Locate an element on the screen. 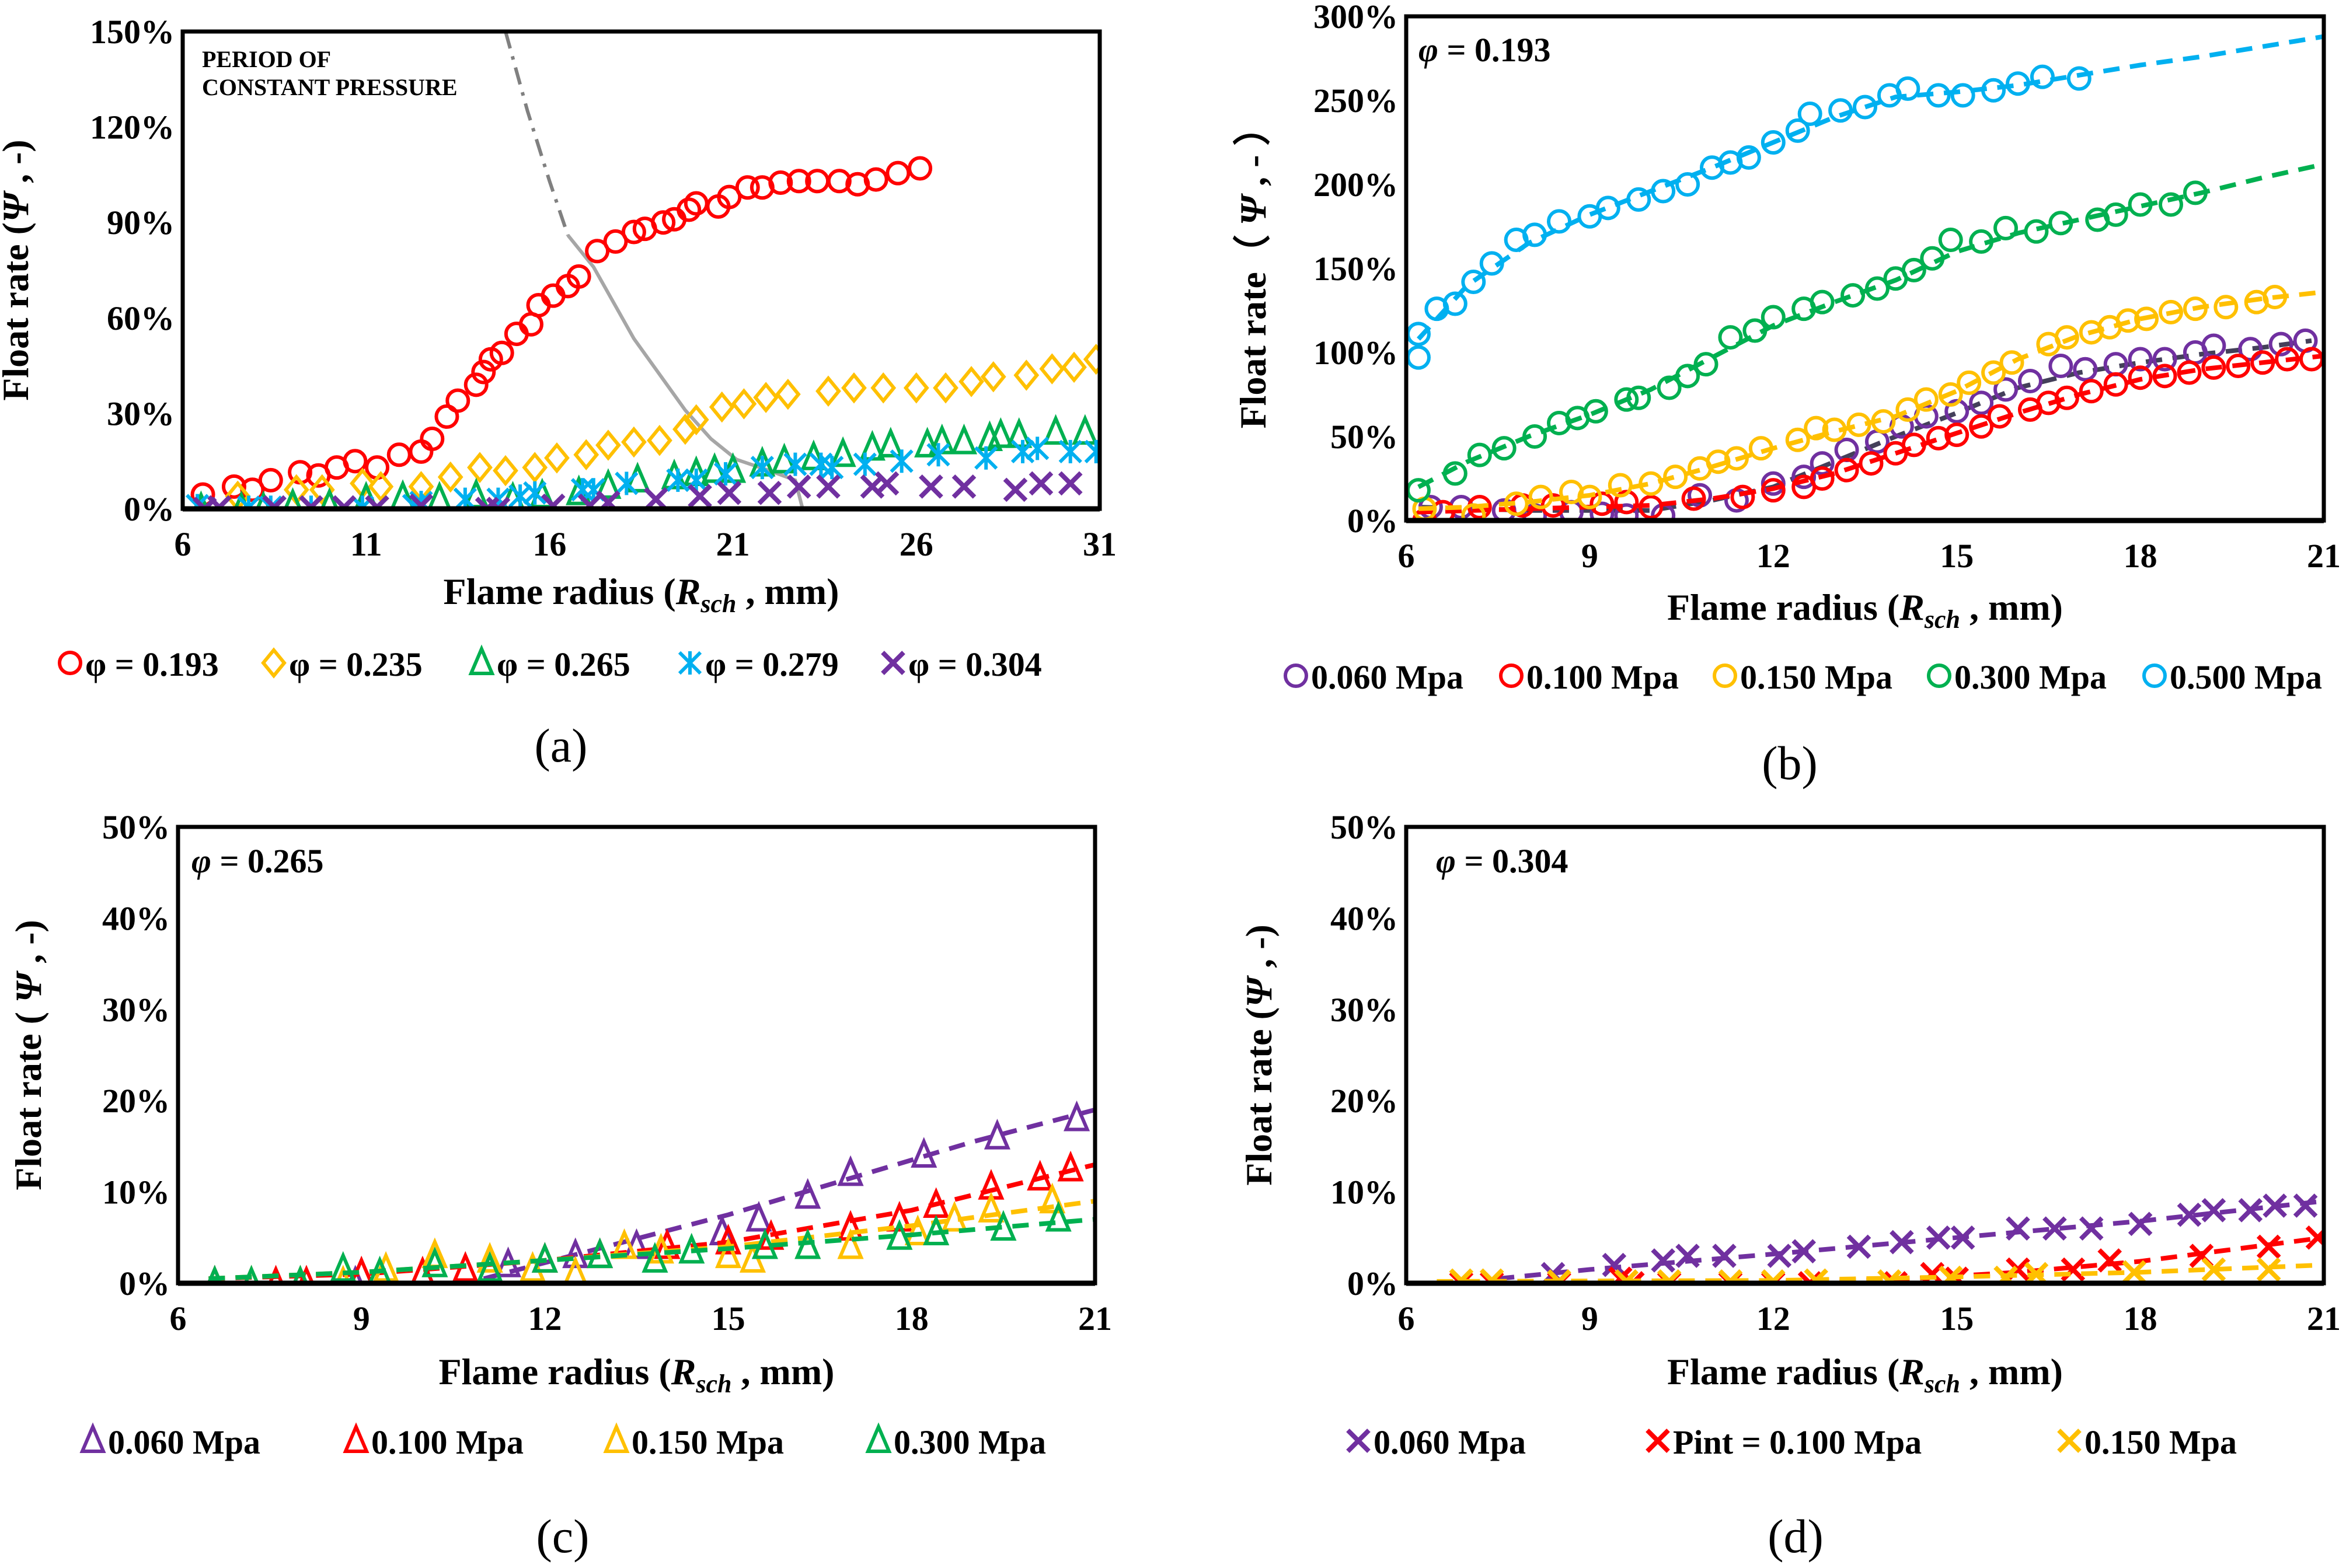  x-tick-label: 15 is located at coordinates (1957, 556).